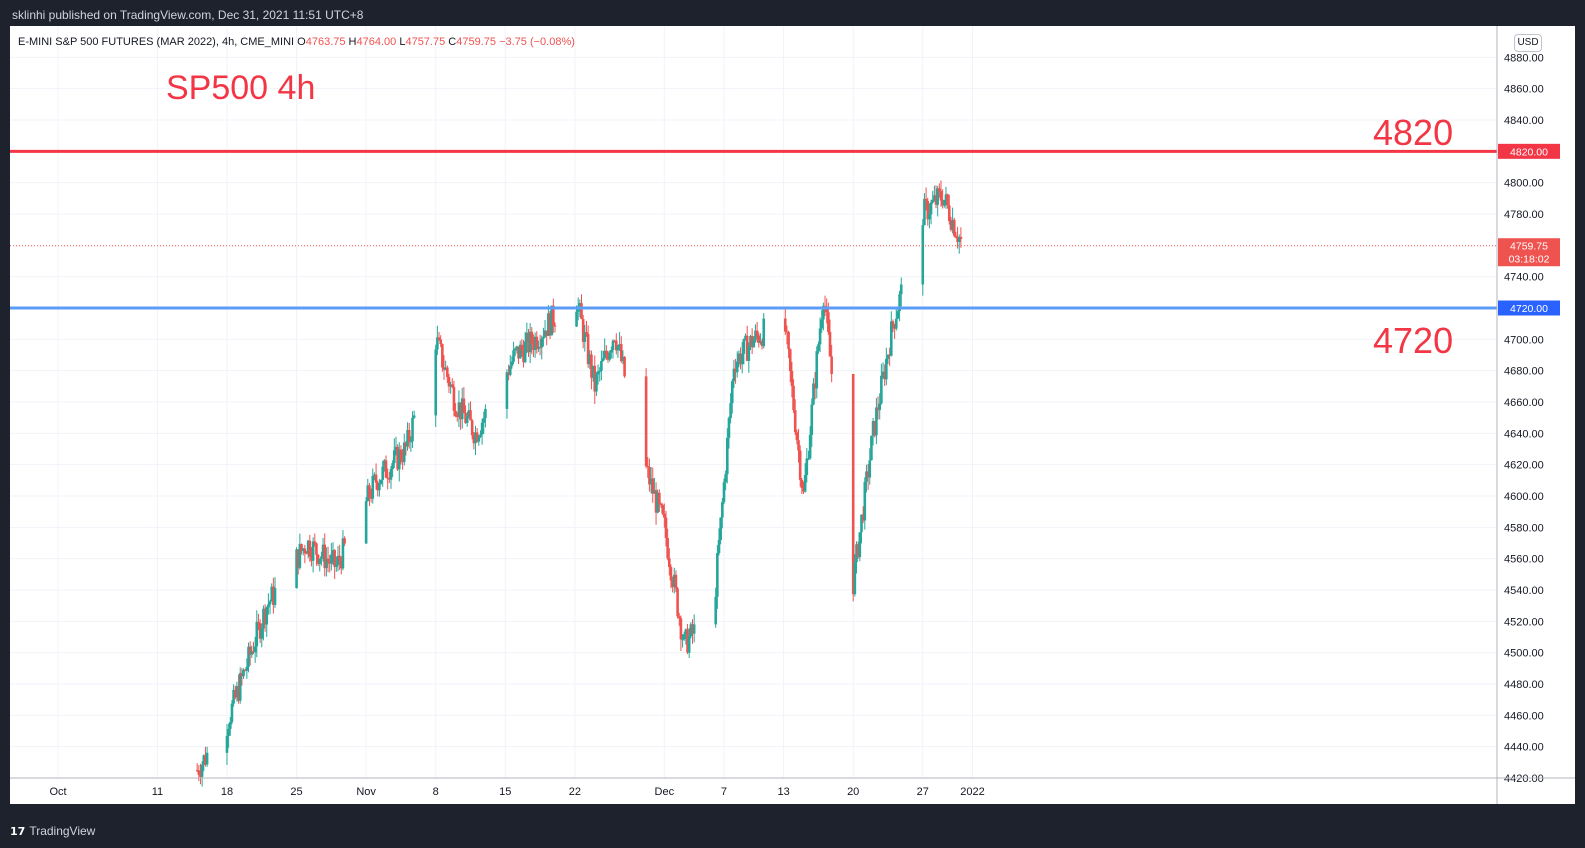  What do you see at coordinates (62, 831) in the screenshot?
I see `brand-name: TradingView` at bounding box center [62, 831].